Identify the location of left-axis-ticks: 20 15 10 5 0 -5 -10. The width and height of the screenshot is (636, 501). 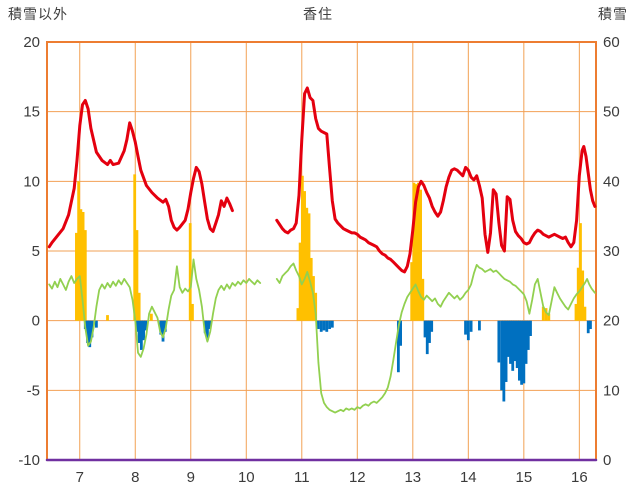
(29, 251).